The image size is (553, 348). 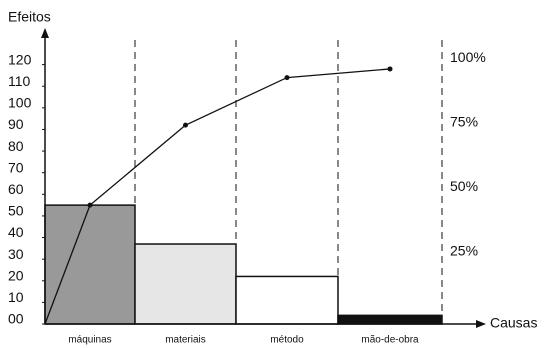 What do you see at coordinates (464, 186) in the screenshot?
I see `y2-tick-label: 50%` at bounding box center [464, 186].